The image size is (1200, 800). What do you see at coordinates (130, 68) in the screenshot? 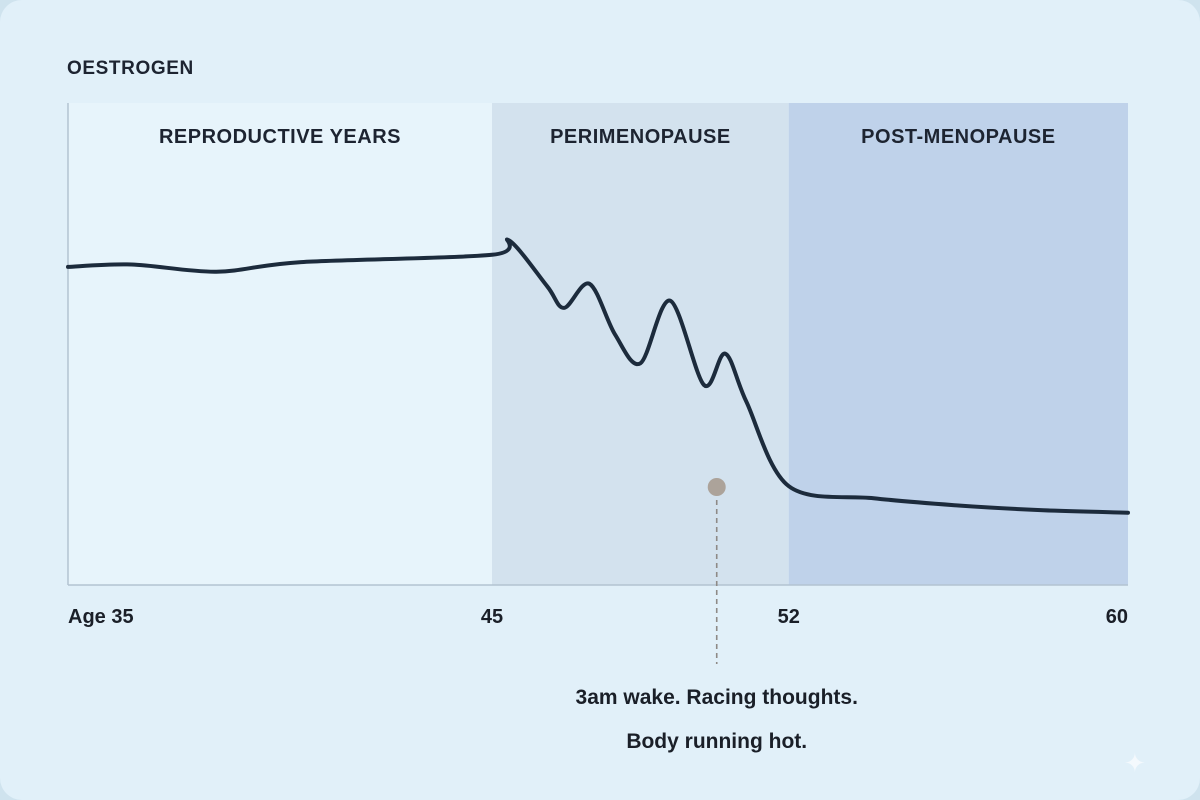
I see `y-axis-label: OESTROGEN` at bounding box center [130, 68].